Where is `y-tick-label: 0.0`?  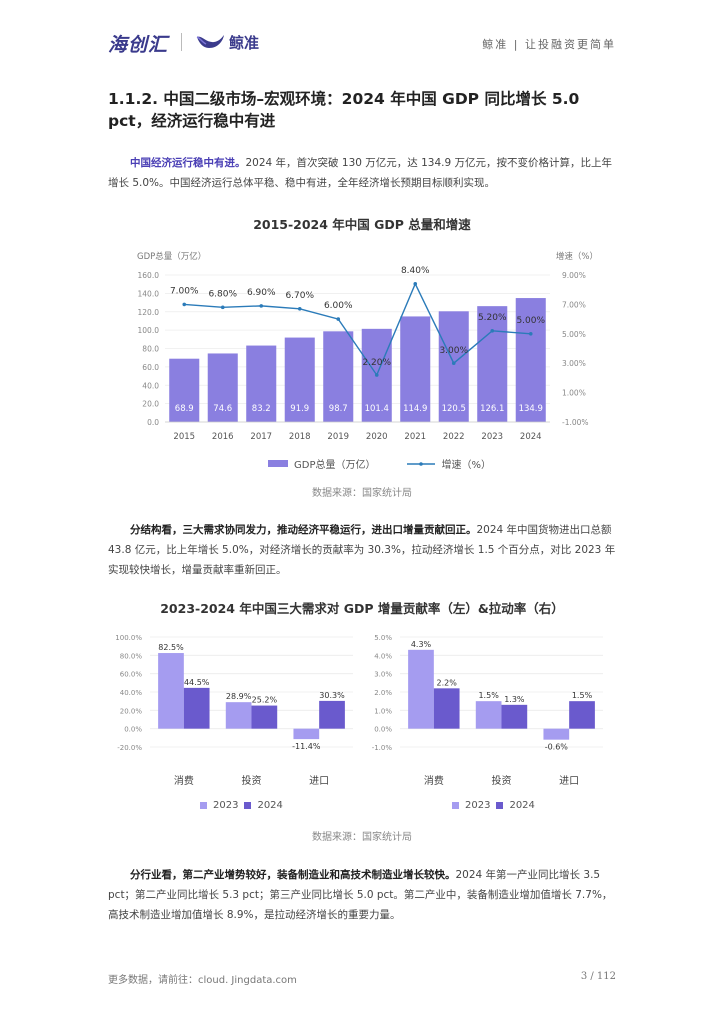 y-tick-label: 0.0 is located at coordinates (153, 422).